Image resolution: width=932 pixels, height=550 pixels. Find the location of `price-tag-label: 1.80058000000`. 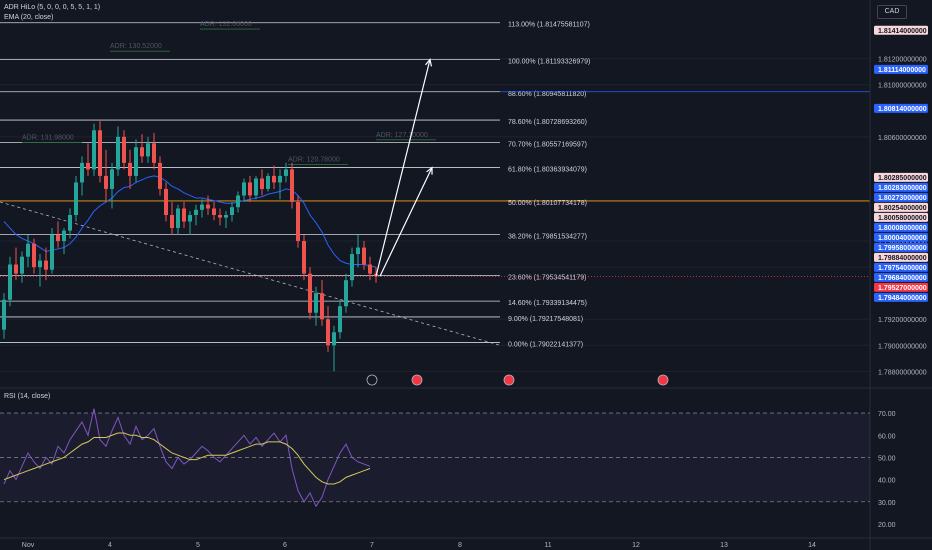

price-tag-label: 1.80058000000 is located at coordinates (902, 218).